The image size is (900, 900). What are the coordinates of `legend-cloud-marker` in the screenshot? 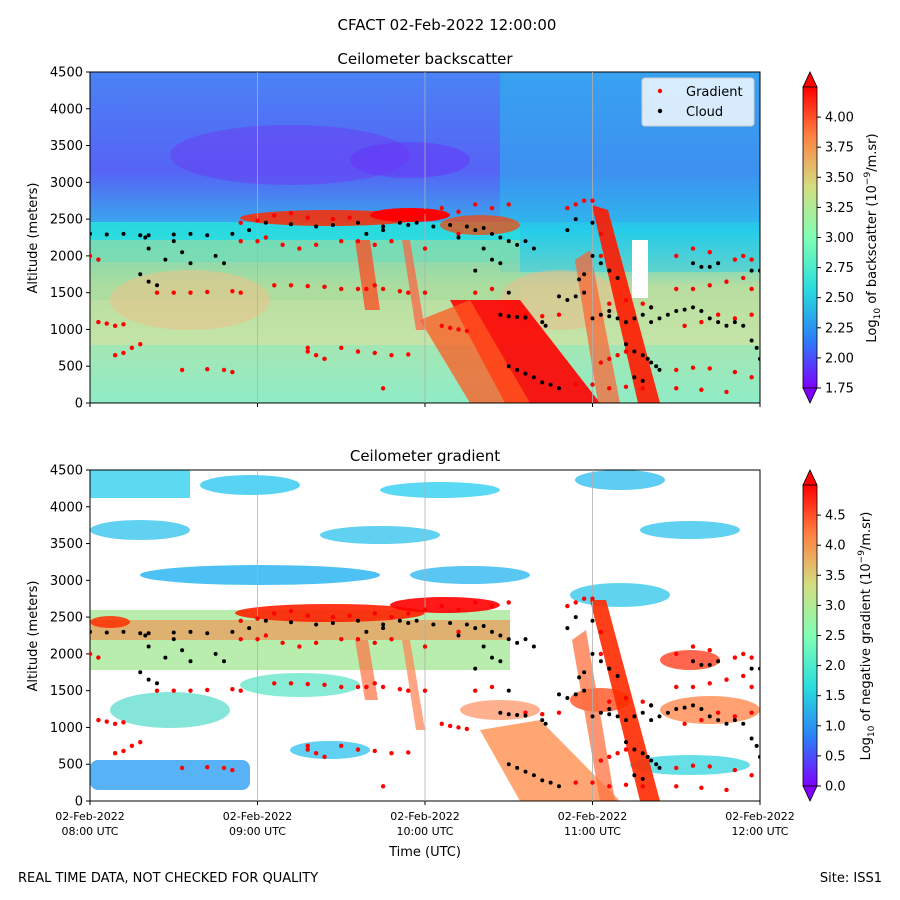 It's located at (660, 111).